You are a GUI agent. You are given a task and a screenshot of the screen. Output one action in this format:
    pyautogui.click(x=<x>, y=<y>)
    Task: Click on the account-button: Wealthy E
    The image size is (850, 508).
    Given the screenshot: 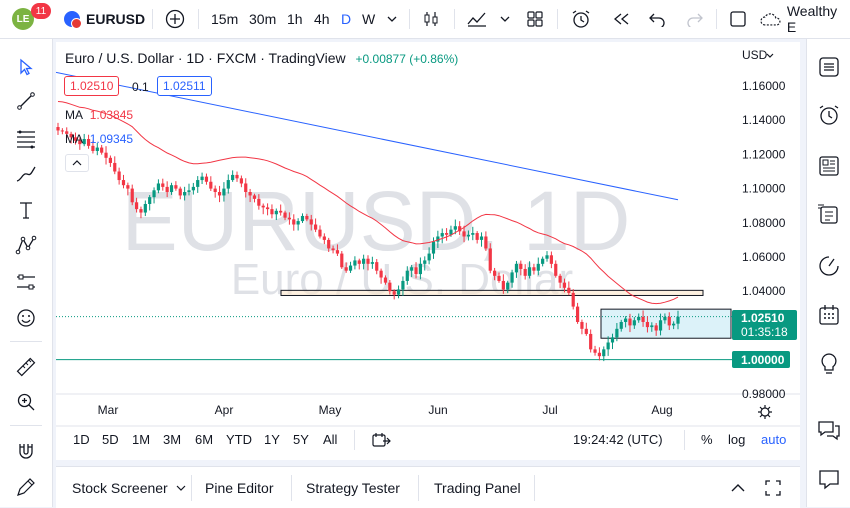 What is the action you would take?
    pyautogui.click(x=804, y=19)
    